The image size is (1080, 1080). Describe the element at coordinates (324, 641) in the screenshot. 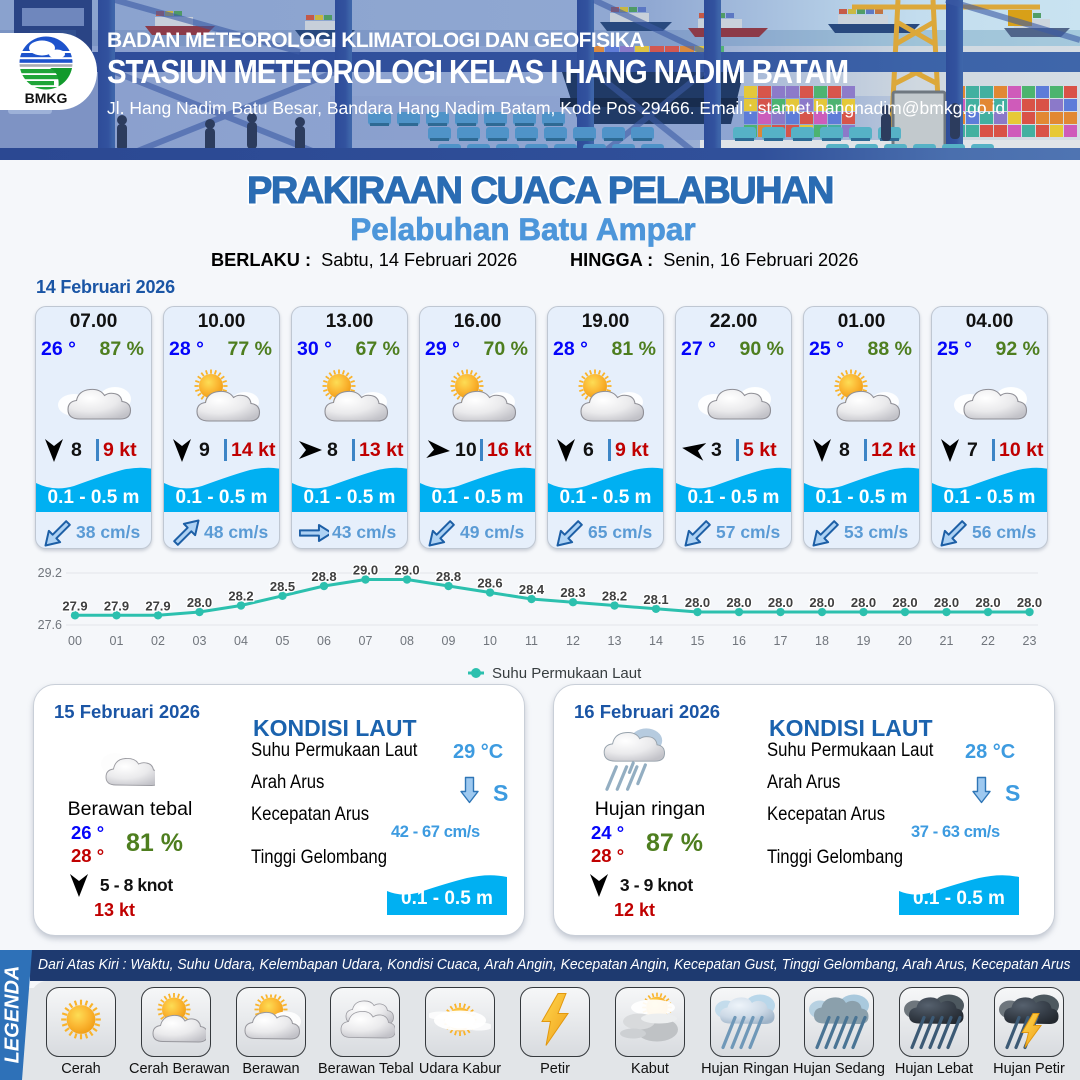

I see `svg-text: 06` at that location.